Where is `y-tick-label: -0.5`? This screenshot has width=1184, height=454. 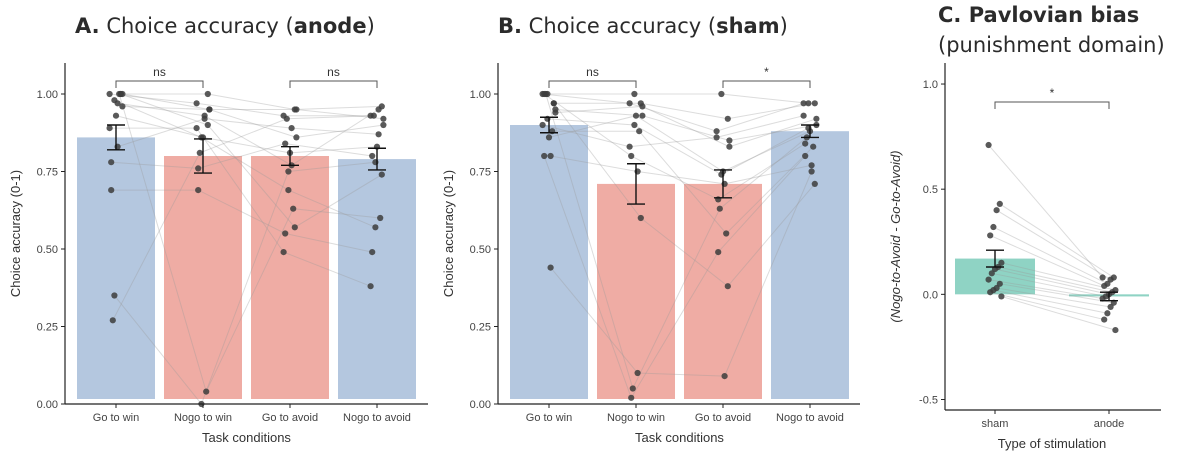
y-tick-label: -0.5 is located at coordinates (928, 400).